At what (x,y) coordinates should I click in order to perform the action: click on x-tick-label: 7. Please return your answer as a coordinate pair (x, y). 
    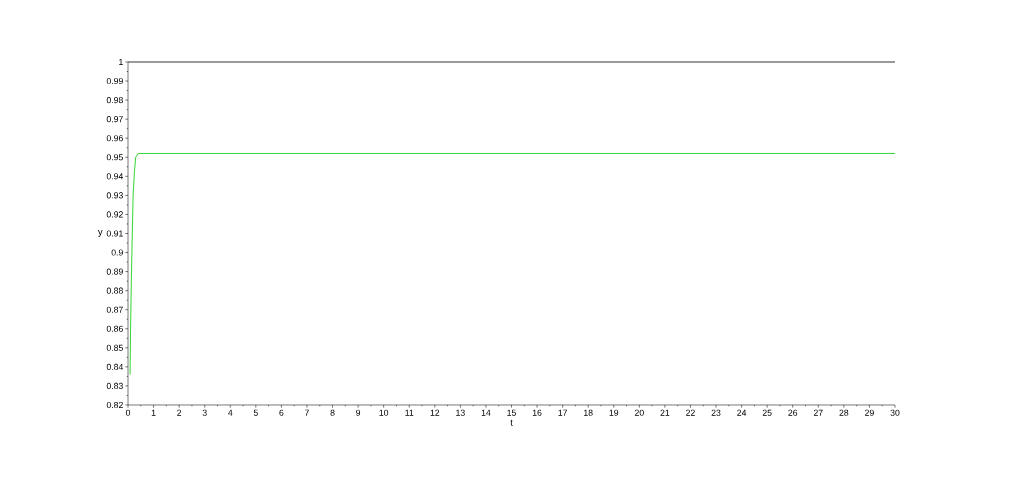
    Looking at the image, I should click on (307, 412).